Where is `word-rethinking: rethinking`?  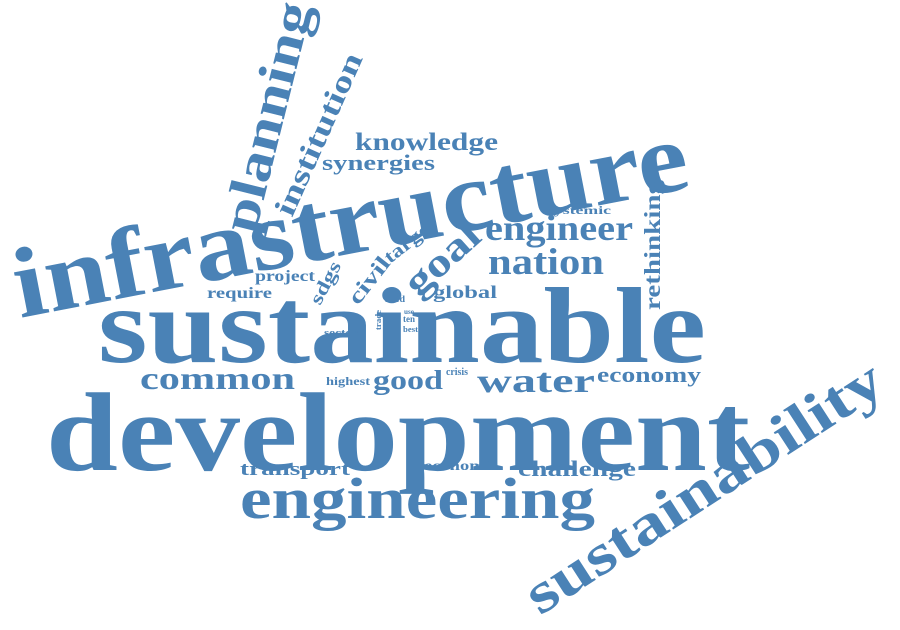
word-rethinking: rethinking is located at coordinates (652, 244).